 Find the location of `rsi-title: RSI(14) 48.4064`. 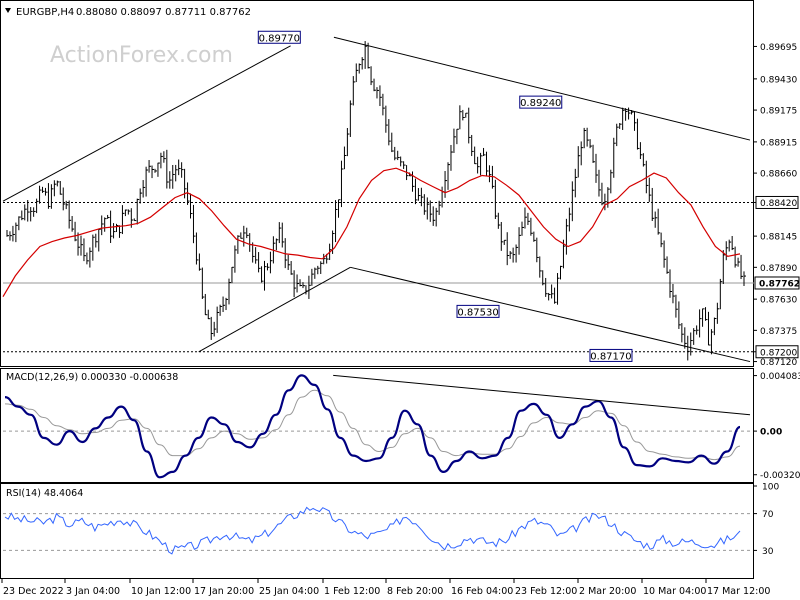

rsi-title: RSI(14) 48.4064 is located at coordinates (44, 493).